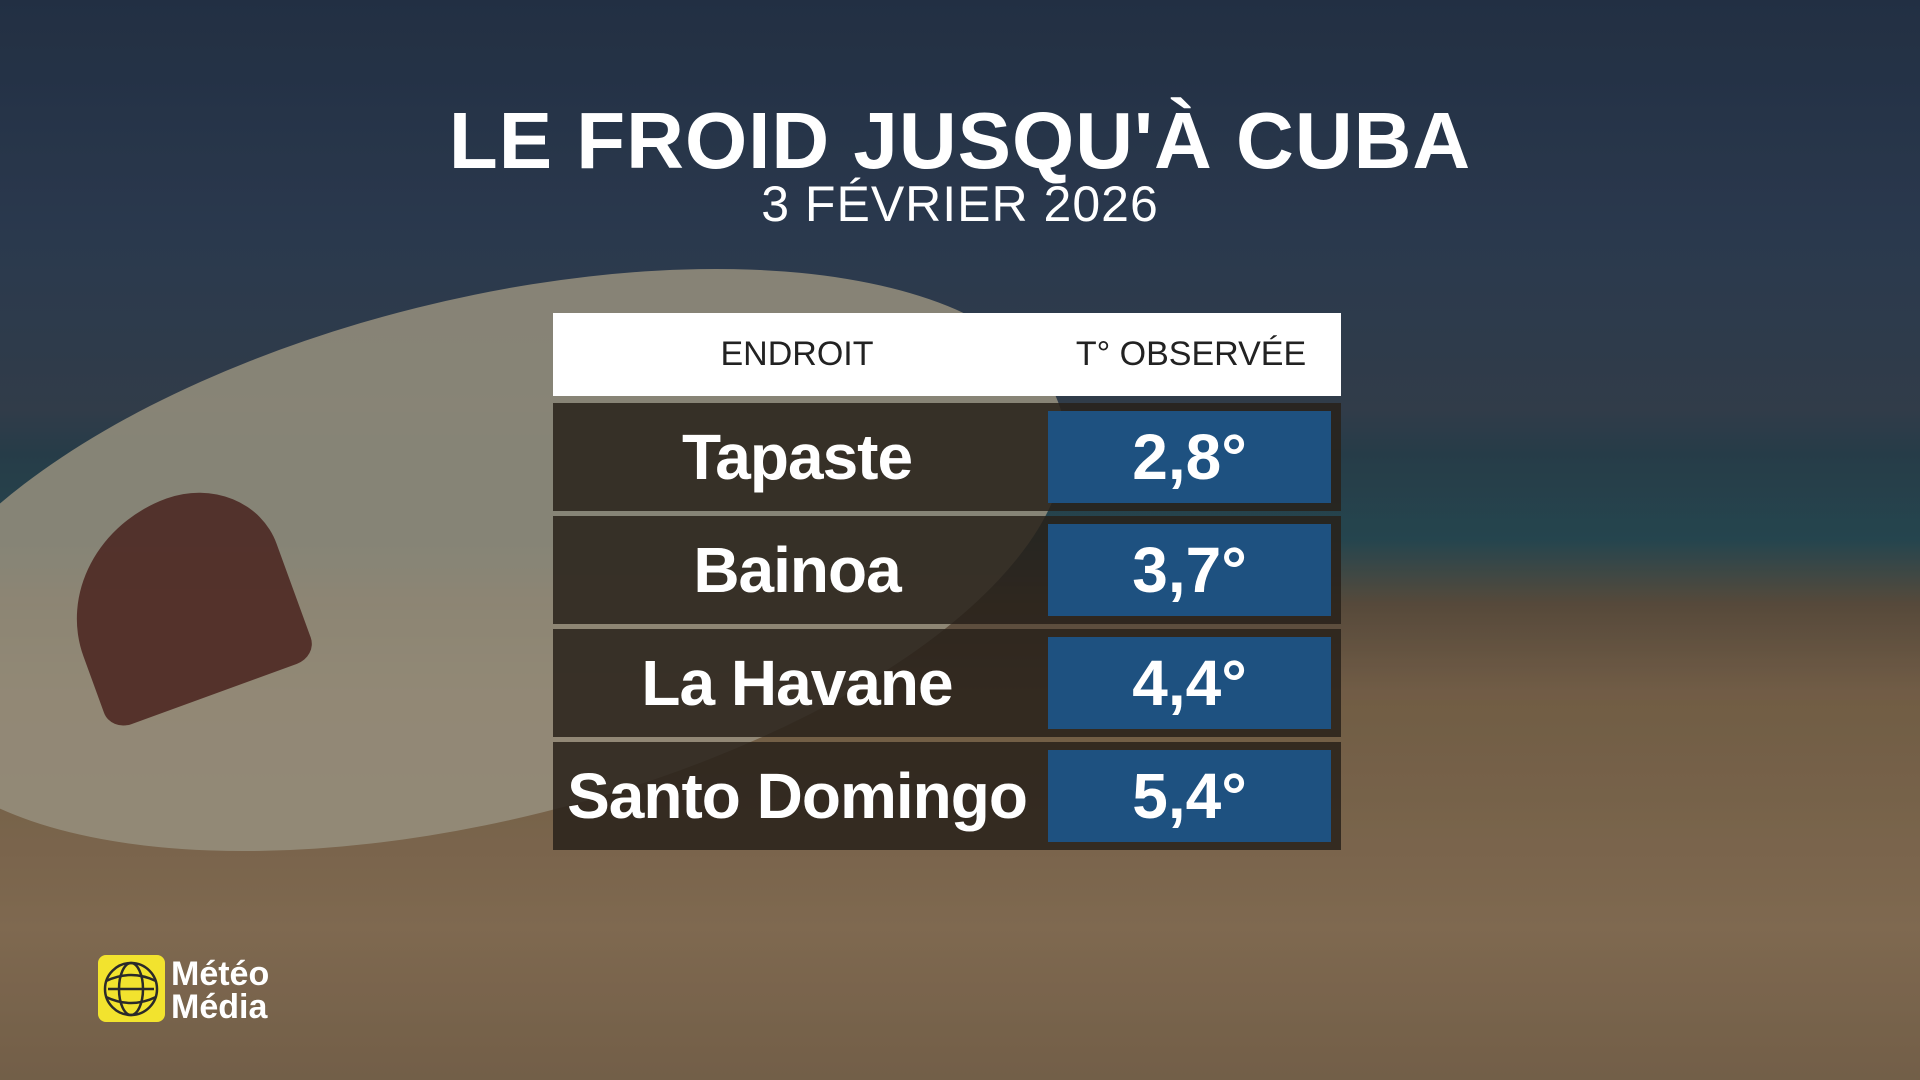 The height and width of the screenshot is (1080, 1920). I want to click on table-row: Bainoa 3,7°, so click(947, 570).